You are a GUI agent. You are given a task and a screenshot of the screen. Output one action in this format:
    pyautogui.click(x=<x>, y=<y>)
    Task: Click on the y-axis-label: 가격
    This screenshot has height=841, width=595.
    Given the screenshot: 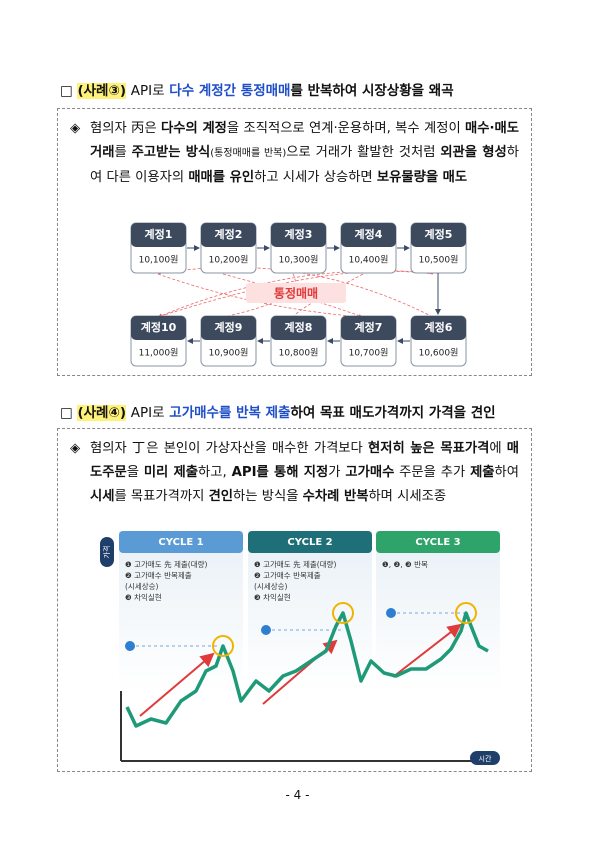 What is the action you would take?
    pyautogui.click(x=106, y=552)
    